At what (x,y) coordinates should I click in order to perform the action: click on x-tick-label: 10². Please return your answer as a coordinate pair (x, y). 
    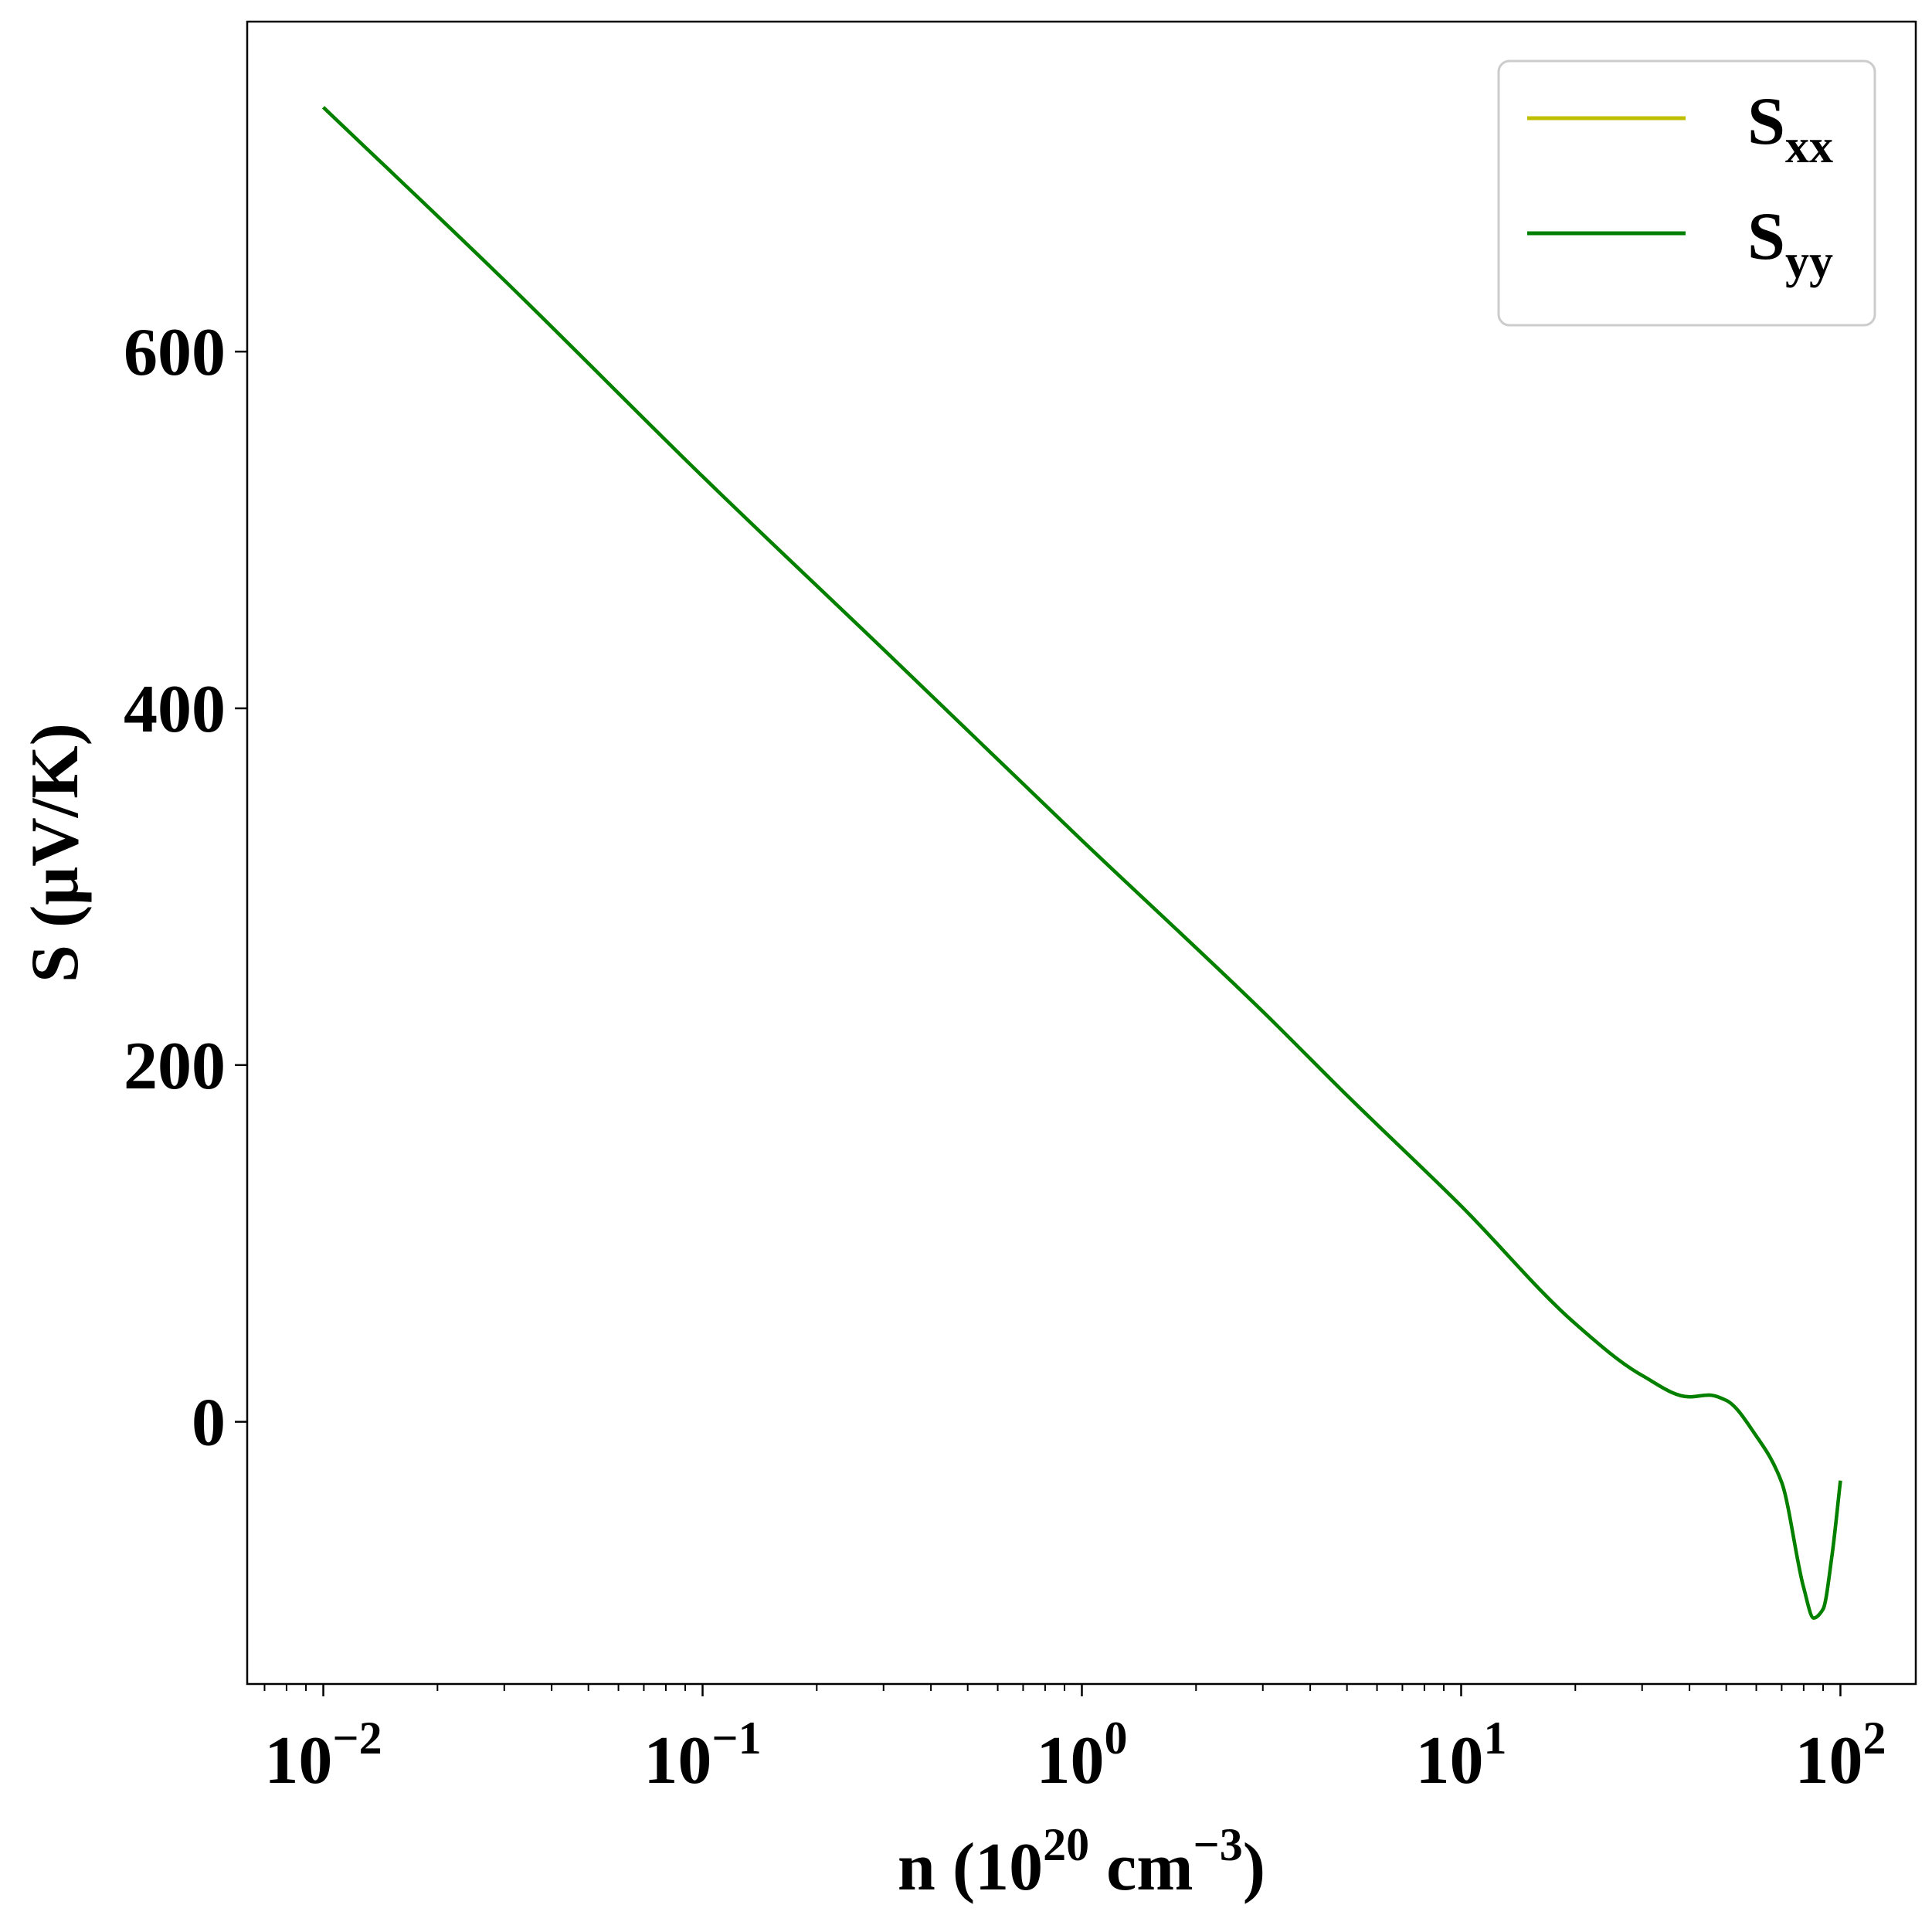
    Looking at the image, I should click on (1840, 1755).